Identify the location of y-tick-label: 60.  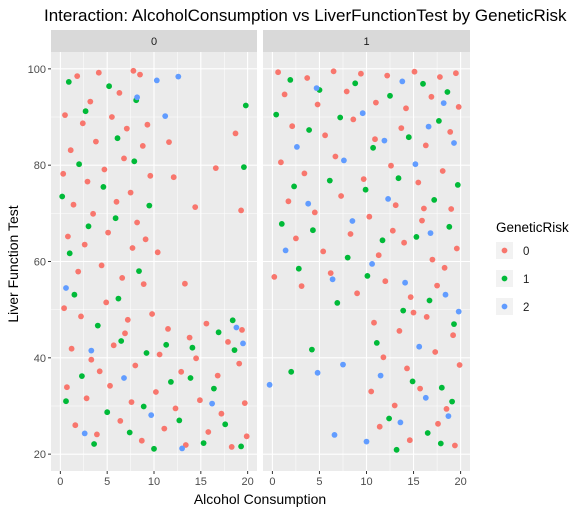
(40, 263).